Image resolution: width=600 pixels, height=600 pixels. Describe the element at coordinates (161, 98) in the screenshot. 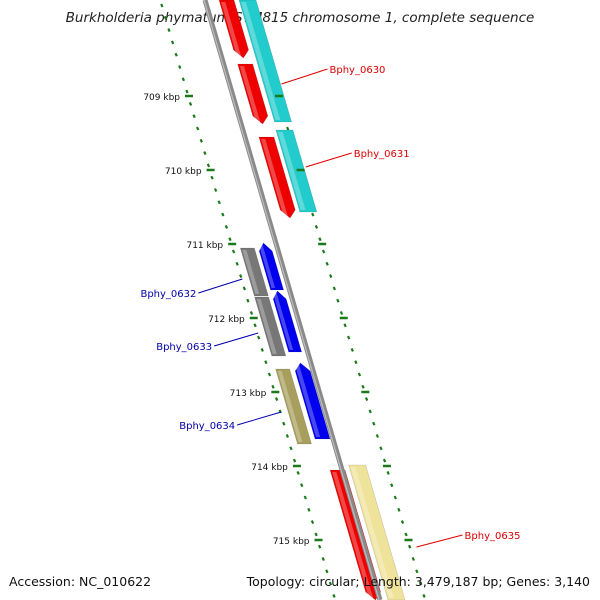

I see `tick-label: 709 kbp` at that location.